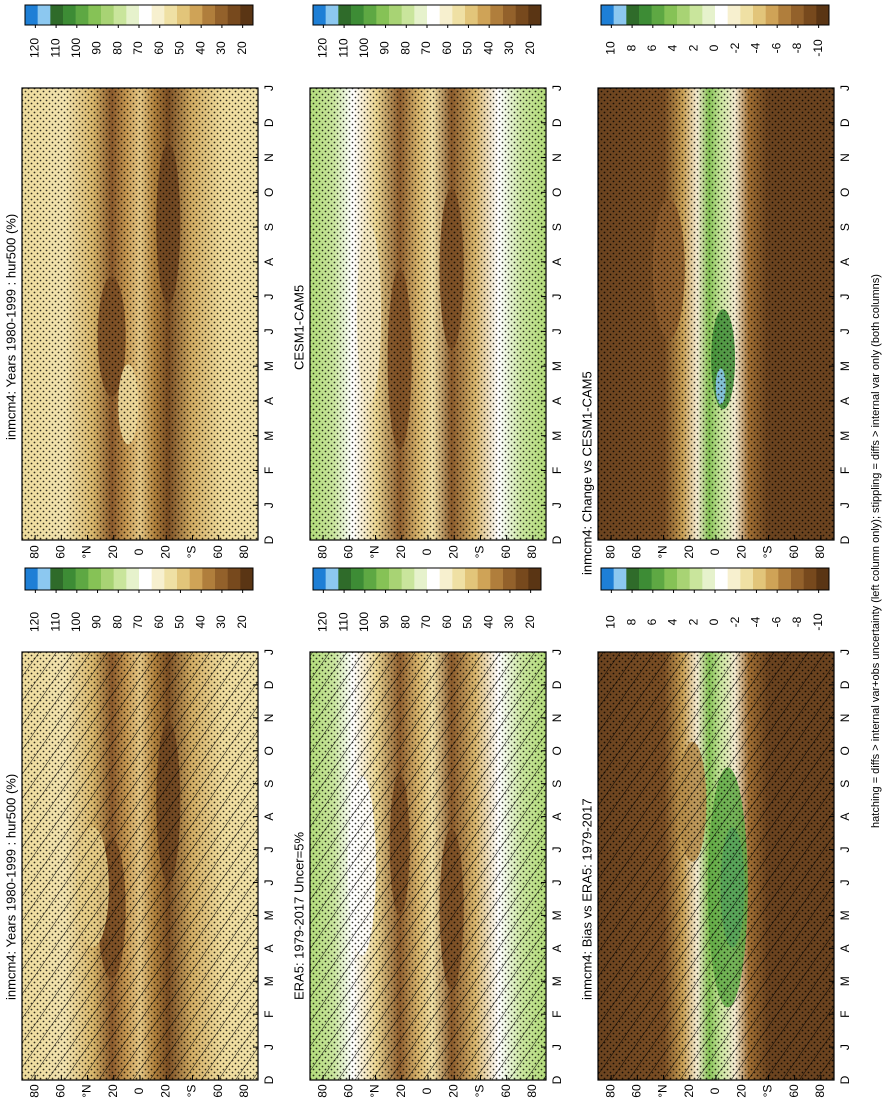 The width and height of the screenshot is (890, 1107). I want to click on month-label: O, so click(845, 750).